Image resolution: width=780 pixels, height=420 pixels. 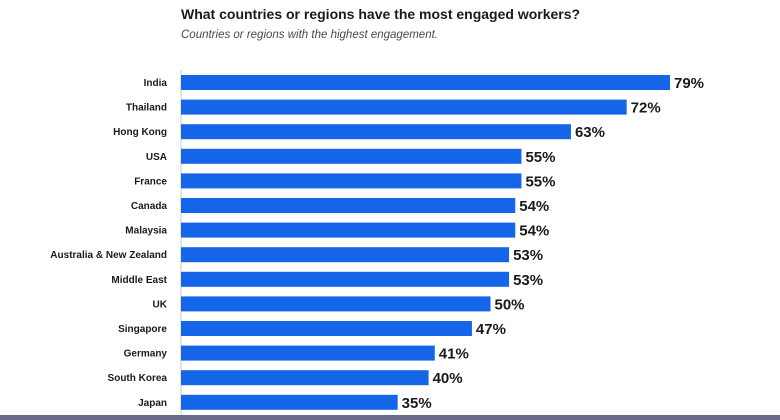 I want to click on category-label: India, so click(x=156, y=83).